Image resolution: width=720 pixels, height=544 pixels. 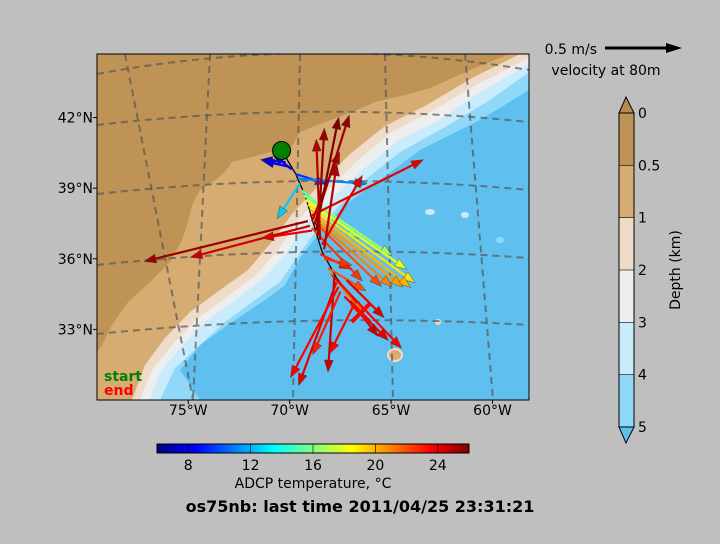 I want to click on depth-colorbar-top-extend, so click(x=626, y=104).